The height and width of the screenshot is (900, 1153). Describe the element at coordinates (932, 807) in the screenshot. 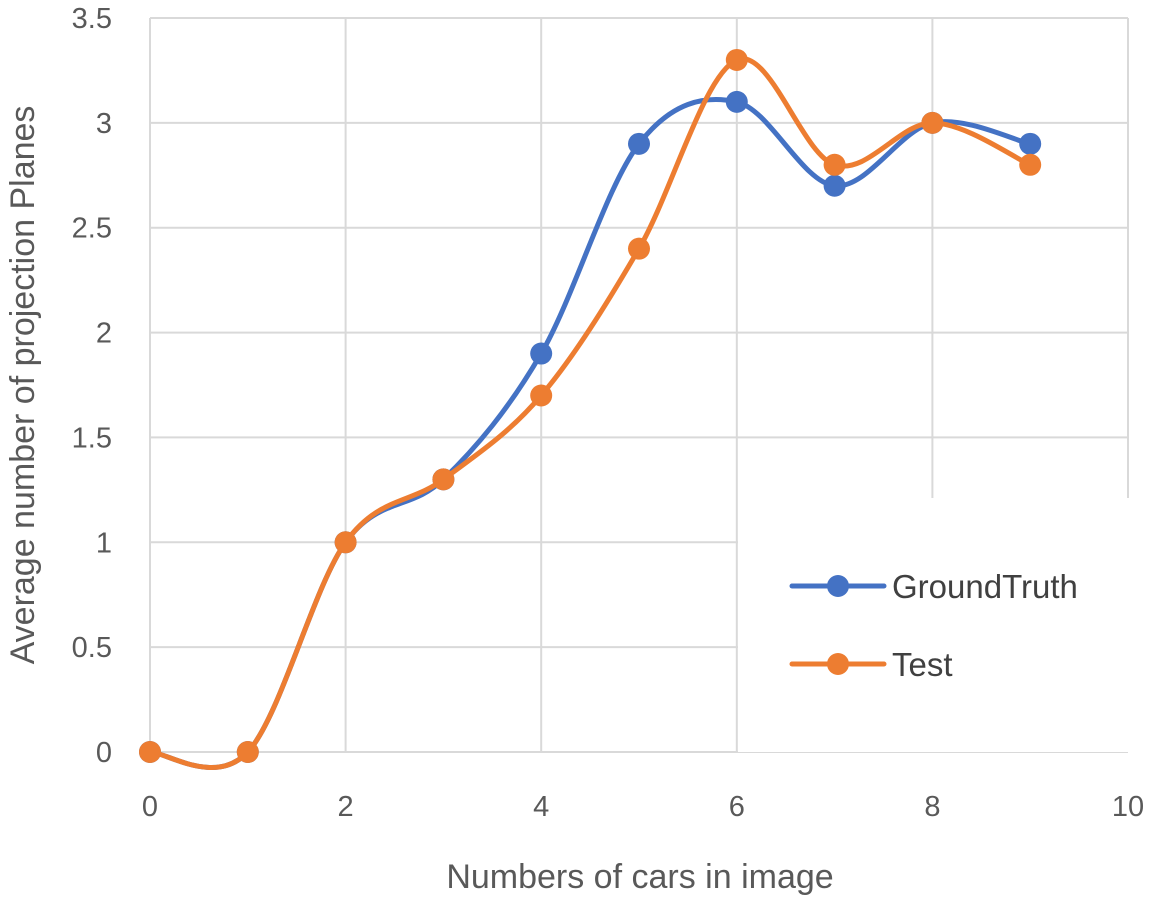

I see `x-tick-label: 8` at that location.